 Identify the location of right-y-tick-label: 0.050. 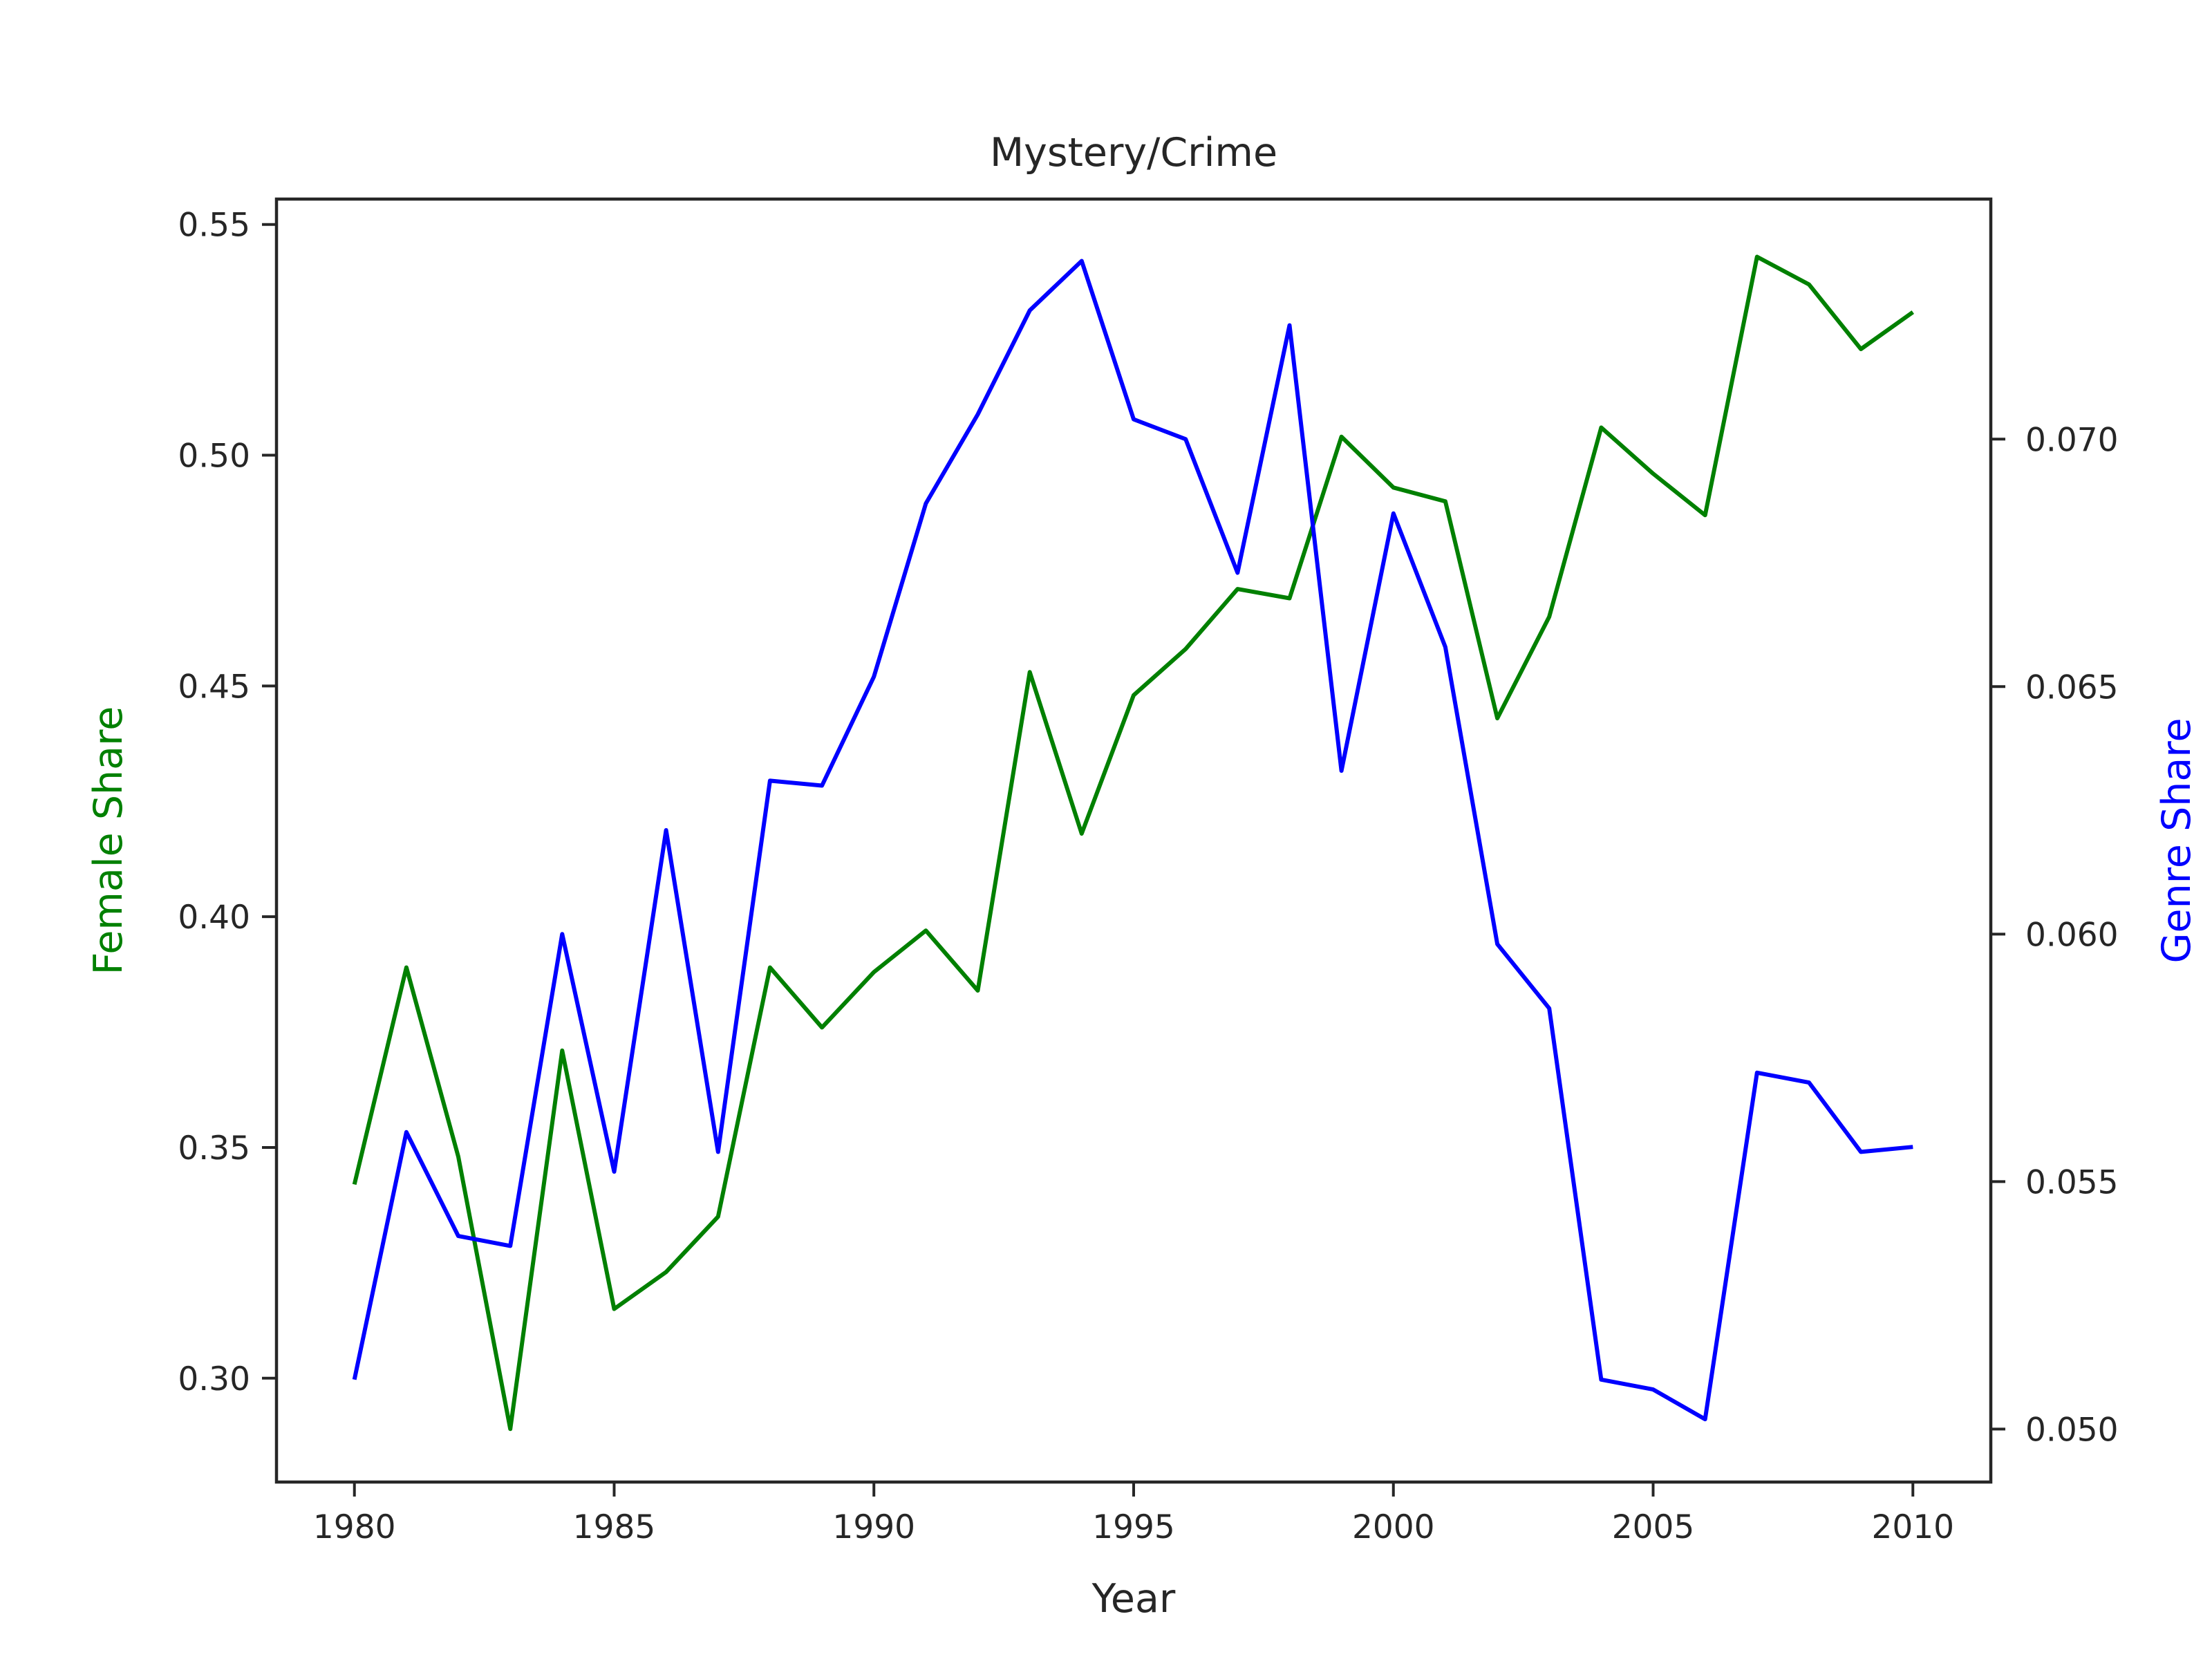
(2072, 1430).